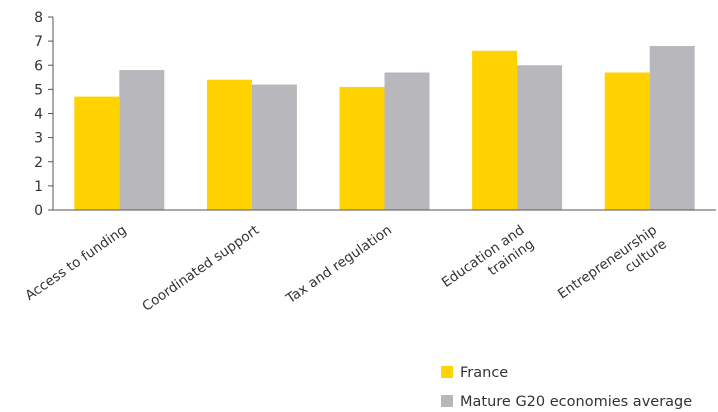 The image size is (718, 412). I want to click on x-category-label-line: Access to funding, so click(75, 263).